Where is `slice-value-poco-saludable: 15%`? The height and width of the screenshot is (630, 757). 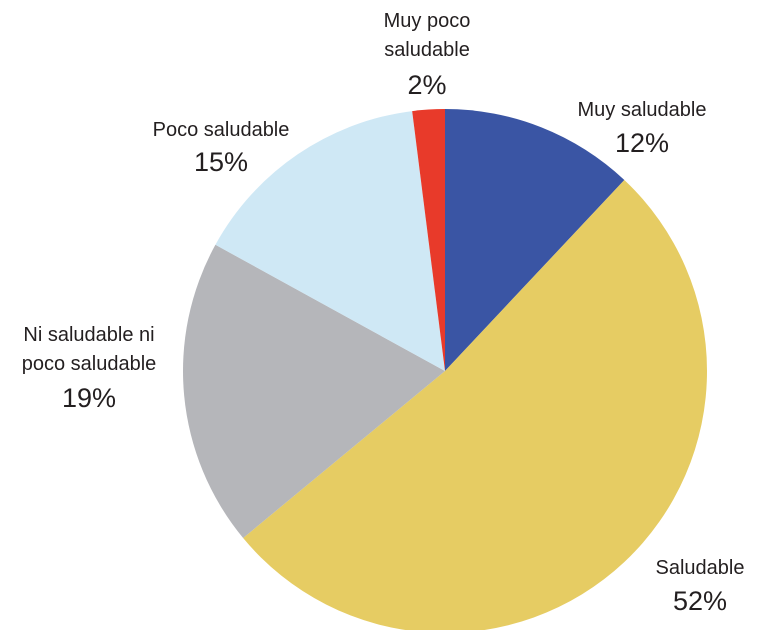
slice-value-poco-saludable: 15% is located at coordinates (221, 162).